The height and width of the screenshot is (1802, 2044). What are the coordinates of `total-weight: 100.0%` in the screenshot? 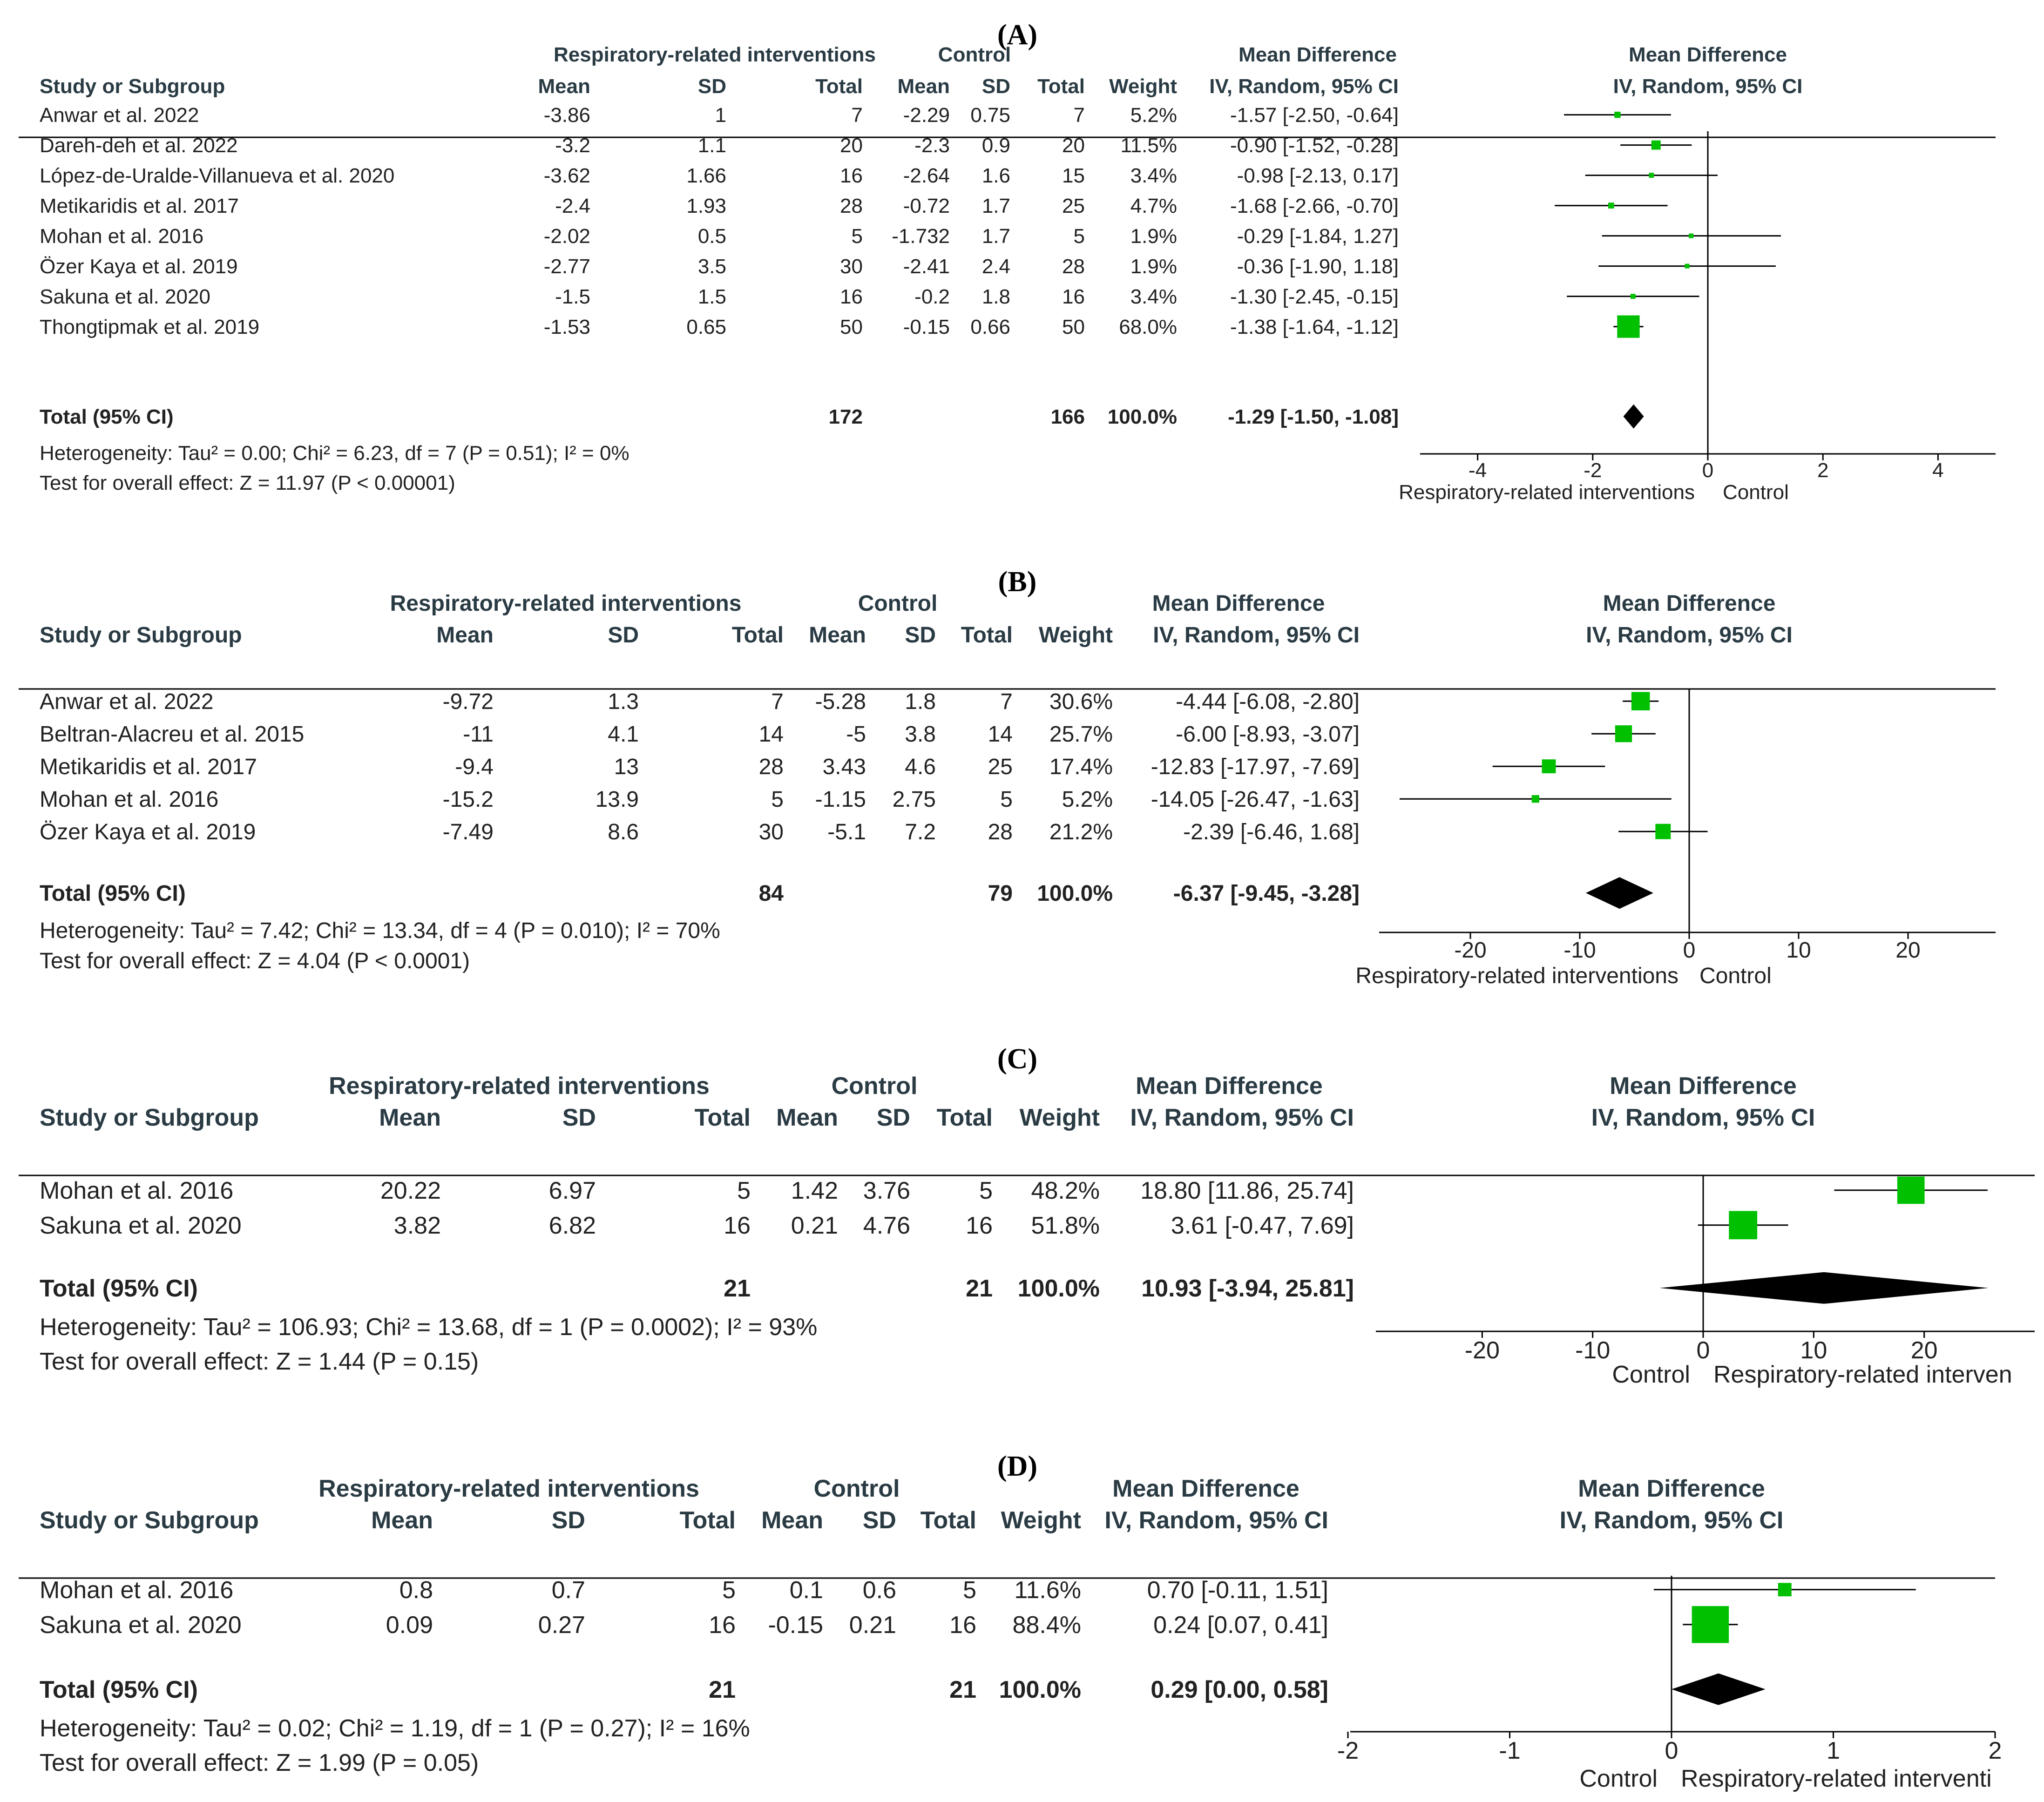 It's located at (1142, 416).